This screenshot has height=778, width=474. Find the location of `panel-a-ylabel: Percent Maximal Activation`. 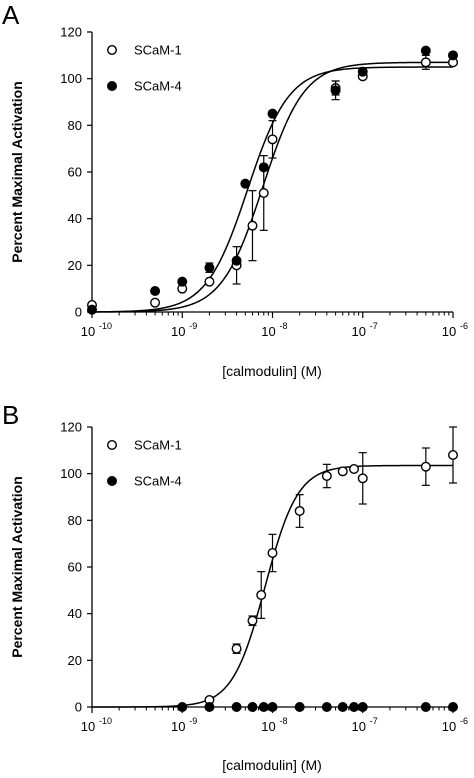

panel-a-ylabel: Percent Maximal Activation is located at coordinates (17, 172).